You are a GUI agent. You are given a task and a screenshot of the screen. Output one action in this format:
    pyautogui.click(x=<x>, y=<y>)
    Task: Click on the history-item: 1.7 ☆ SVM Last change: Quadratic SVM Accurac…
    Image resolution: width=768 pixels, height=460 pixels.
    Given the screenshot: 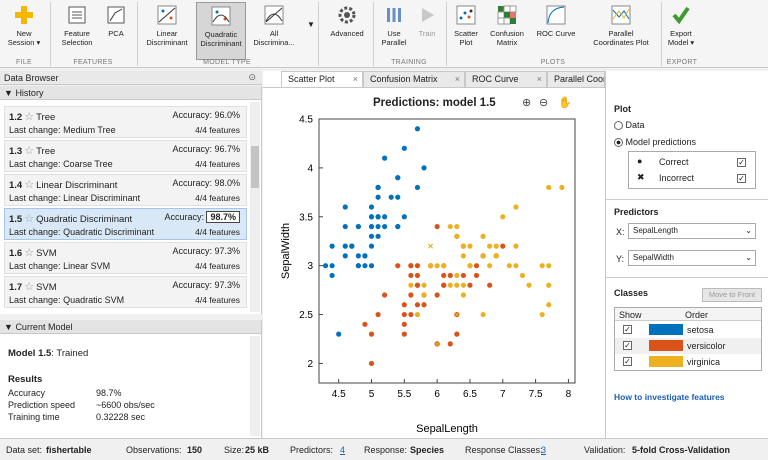 What is the action you would take?
    pyautogui.click(x=125, y=292)
    